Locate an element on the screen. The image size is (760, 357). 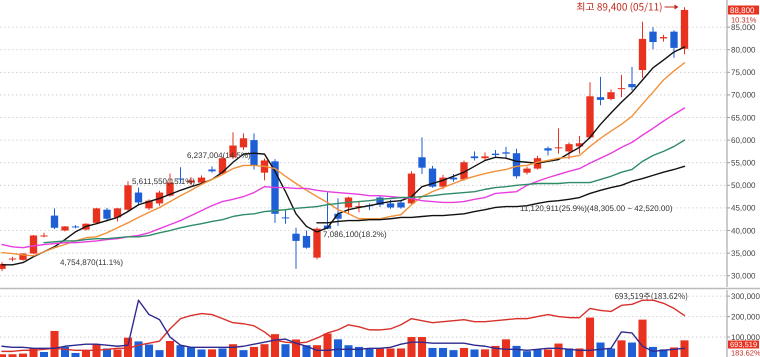
y-tick-label: 70,000 is located at coordinates (743, 95).